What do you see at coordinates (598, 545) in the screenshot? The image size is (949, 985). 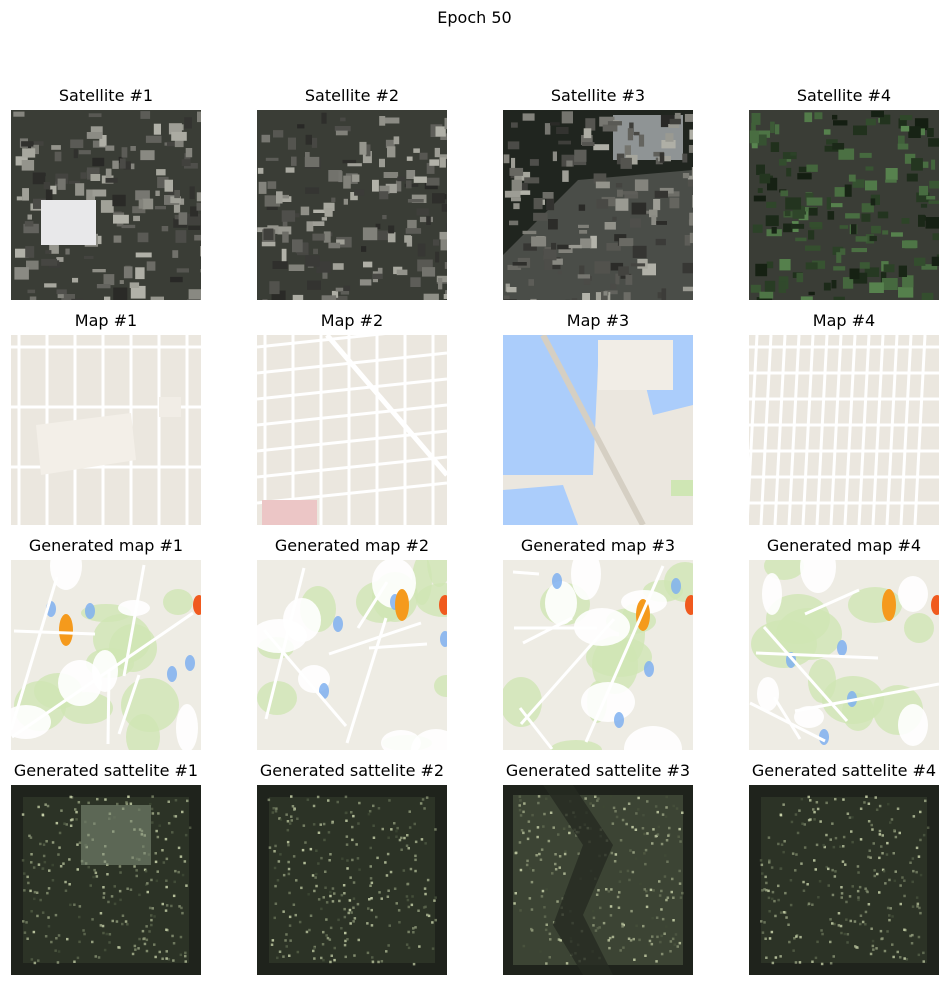 I see `generated-map-panel-title: Generated map #3` at bounding box center [598, 545].